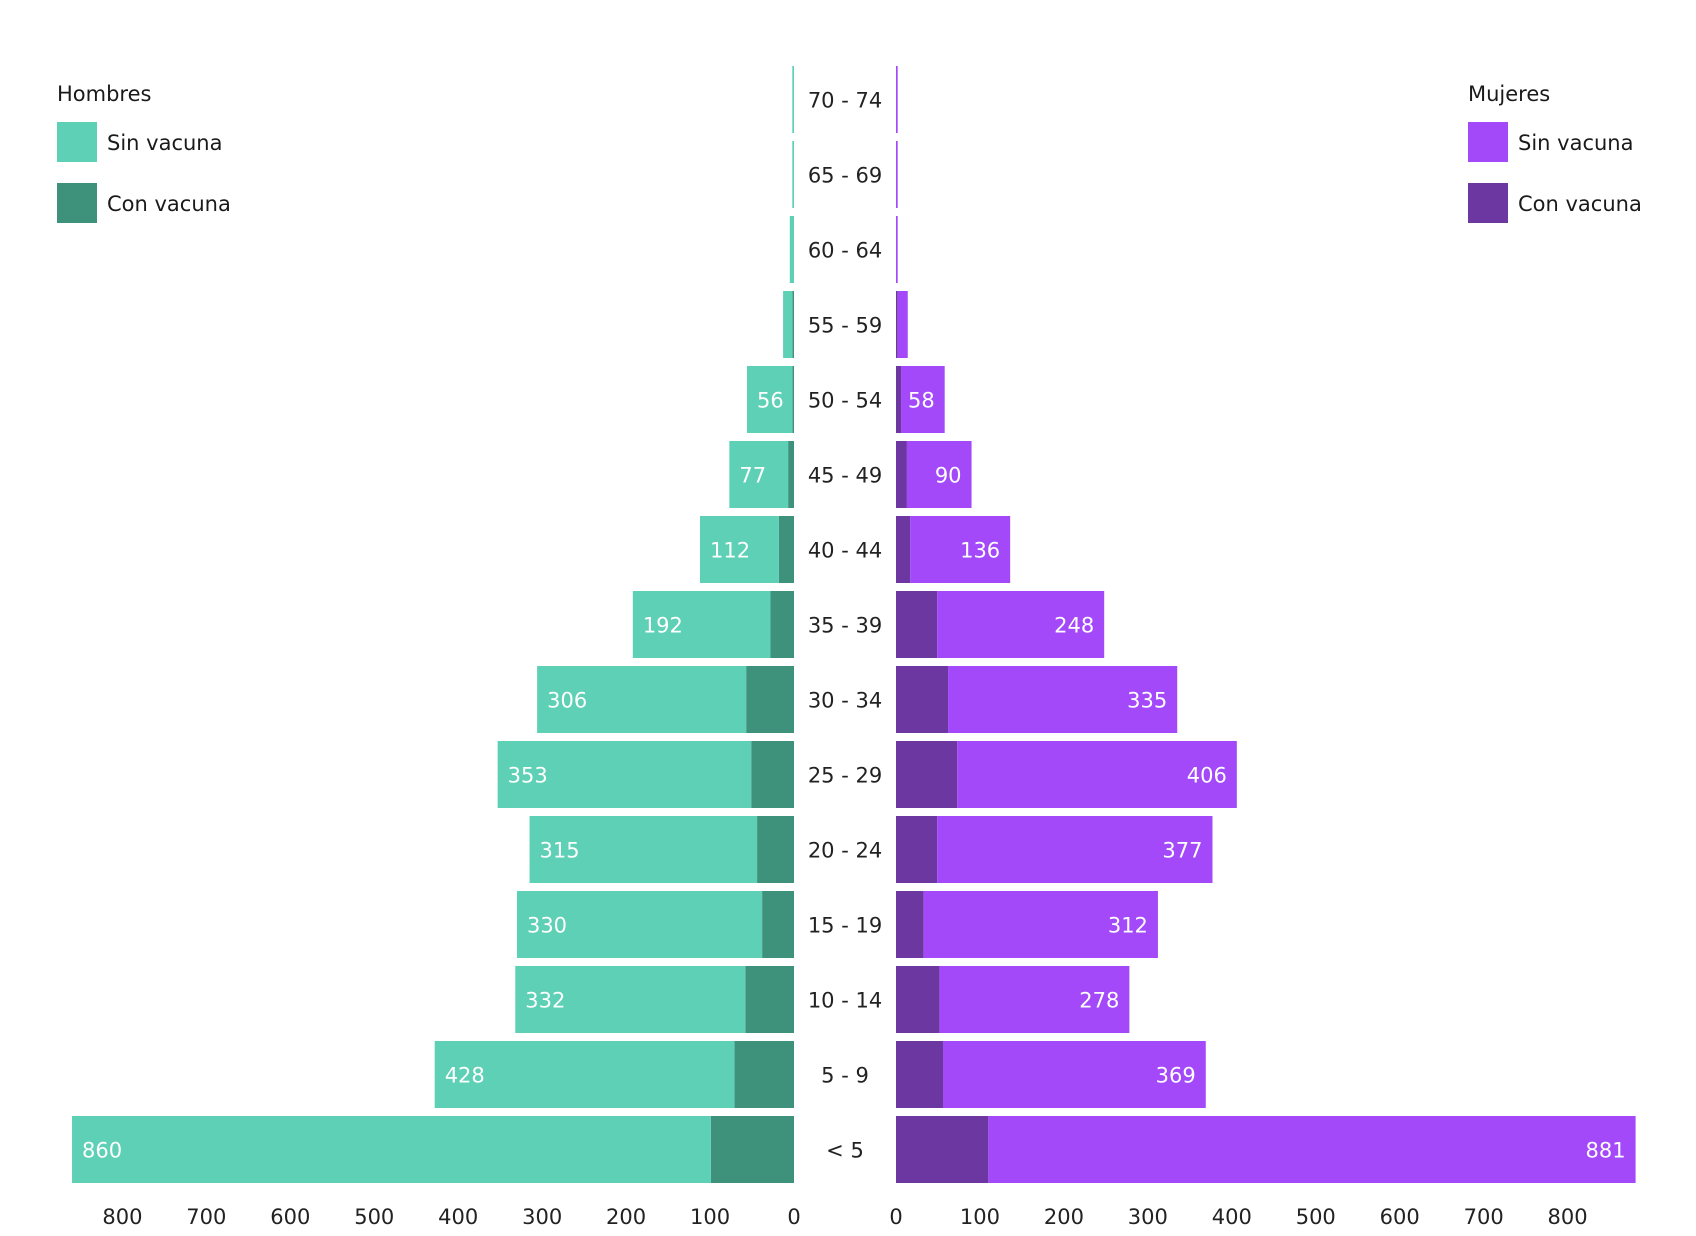 The height and width of the screenshot is (1236, 1696). I want to click on age-label-20-24: 20 - 24, so click(845, 851).